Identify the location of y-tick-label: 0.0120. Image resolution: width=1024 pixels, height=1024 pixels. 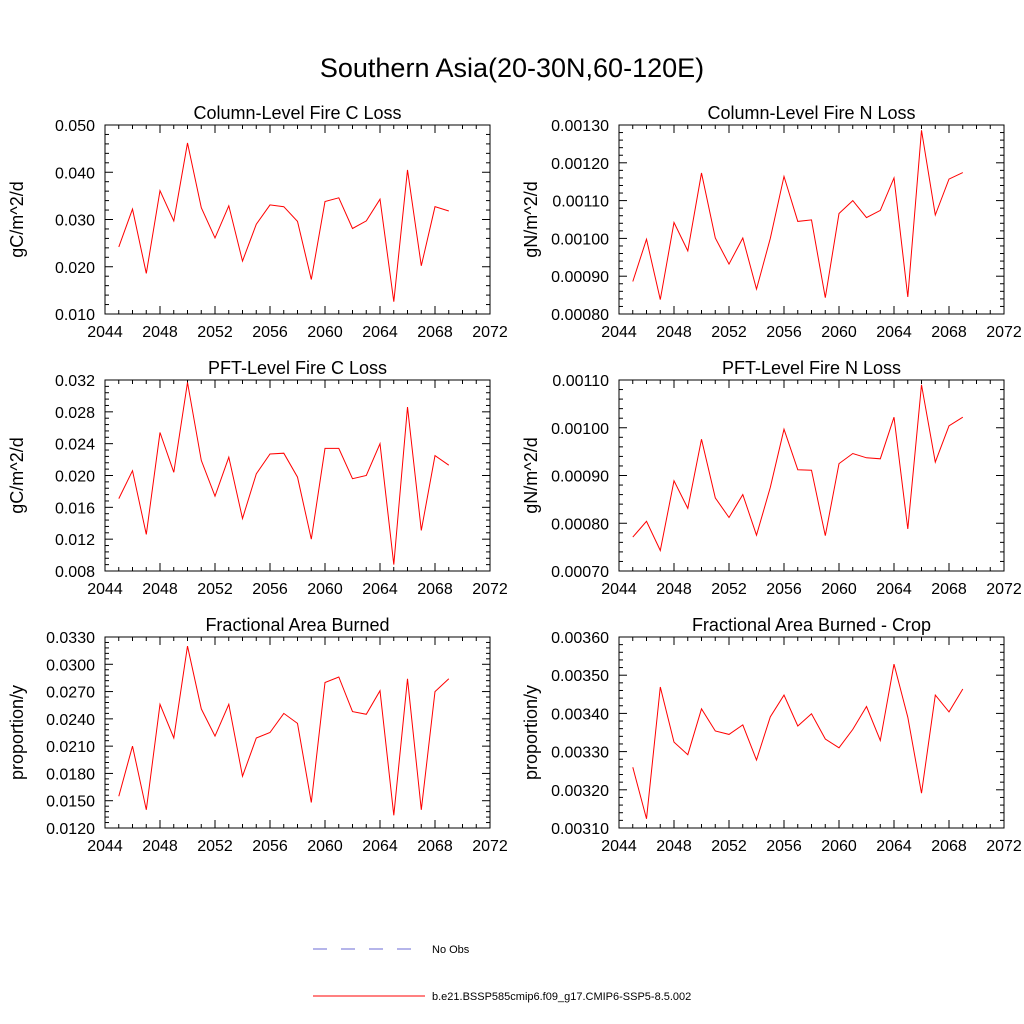
(70, 829).